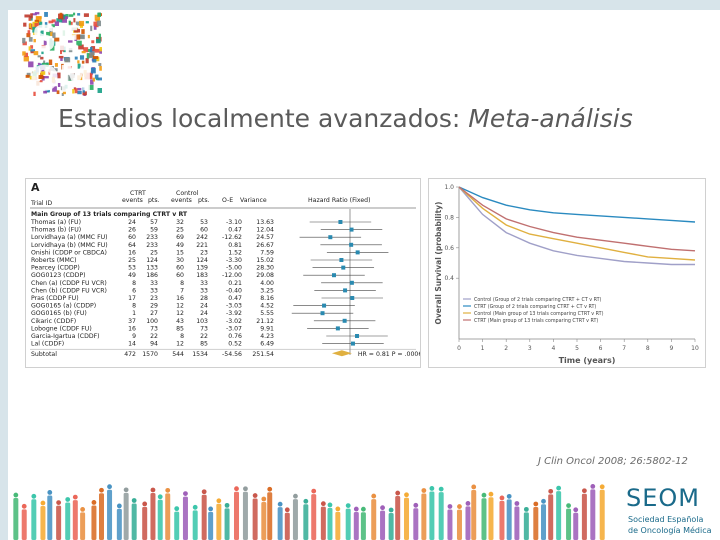 The width and height of the screenshot is (720, 540). Describe the element at coordinates (204, 328) in the screenshot. I see `control-pts: 73` at that location.